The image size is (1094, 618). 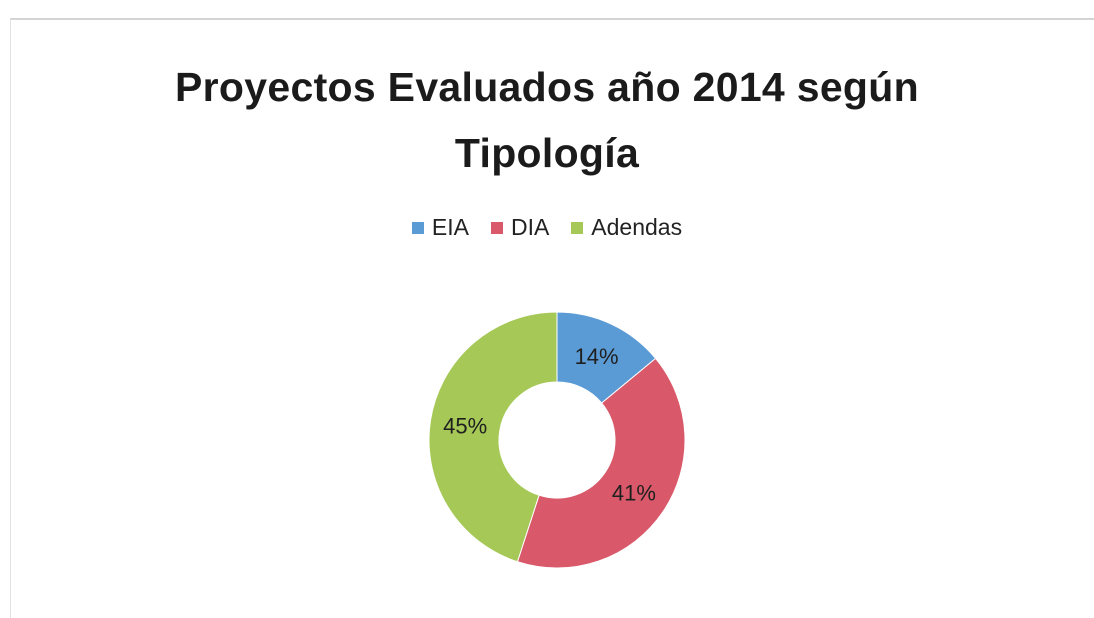 I want to click on donut-label-adendas: 45%, so click(x=465, y=425).